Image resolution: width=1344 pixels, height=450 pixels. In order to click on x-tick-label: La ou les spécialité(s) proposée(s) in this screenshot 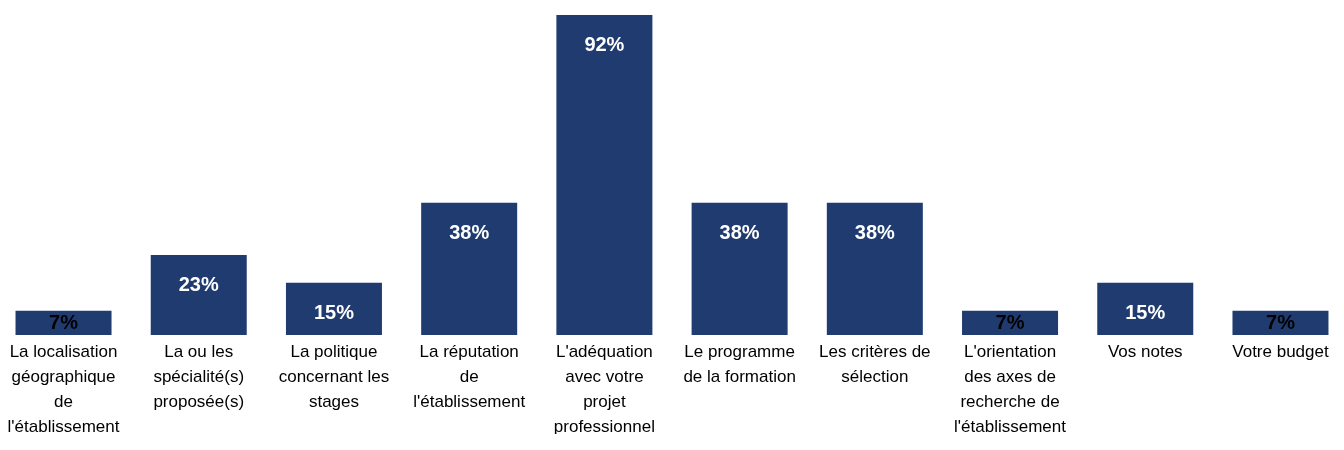, I will do `click(199, 376)`.